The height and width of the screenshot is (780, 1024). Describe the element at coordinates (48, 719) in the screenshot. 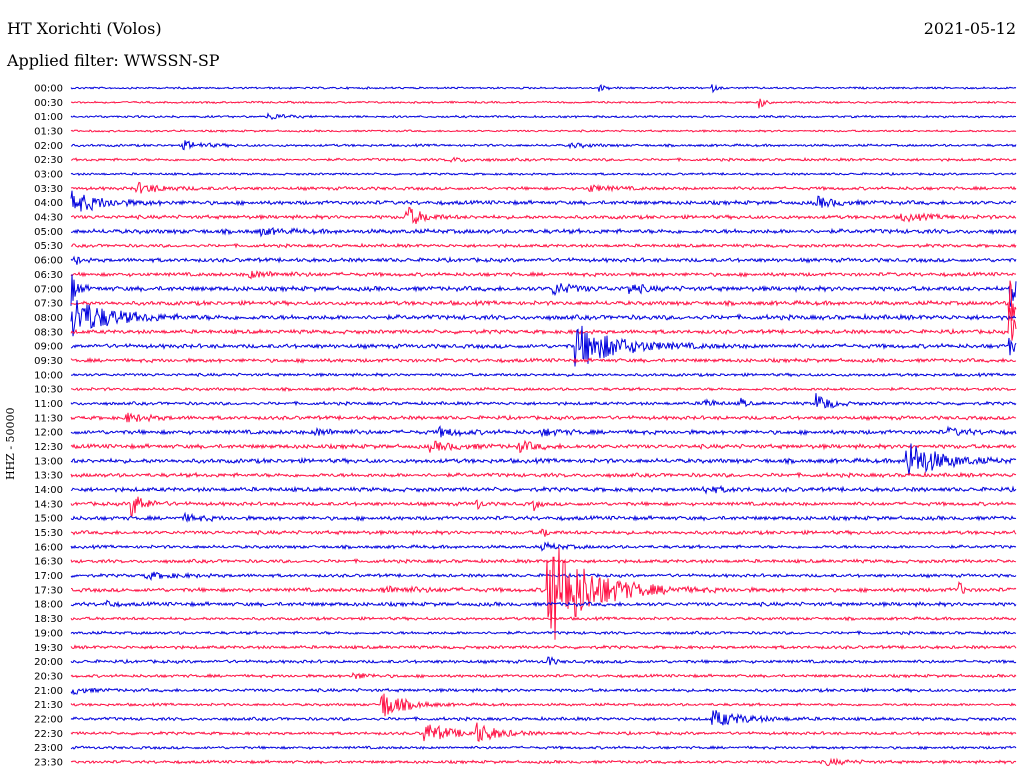

I see `tick-label-2200: 22:00` at that location.